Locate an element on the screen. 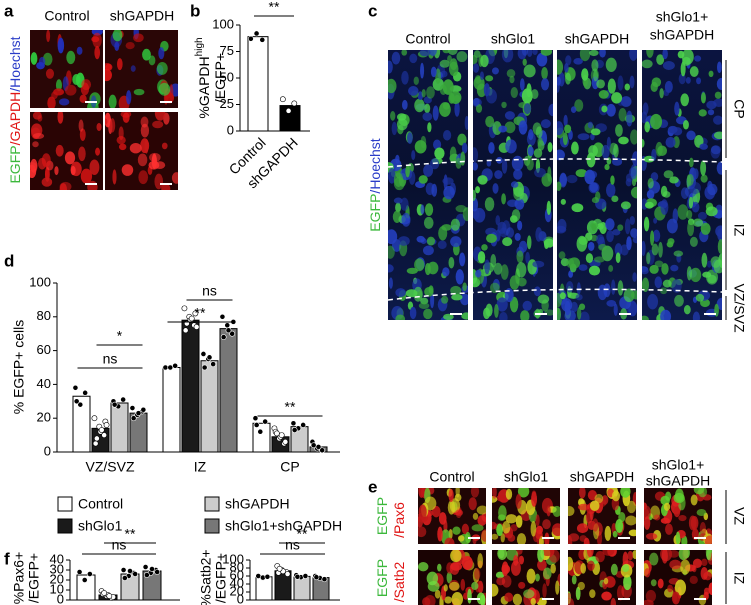  column-label: Control is located at coordinates (66, 16).